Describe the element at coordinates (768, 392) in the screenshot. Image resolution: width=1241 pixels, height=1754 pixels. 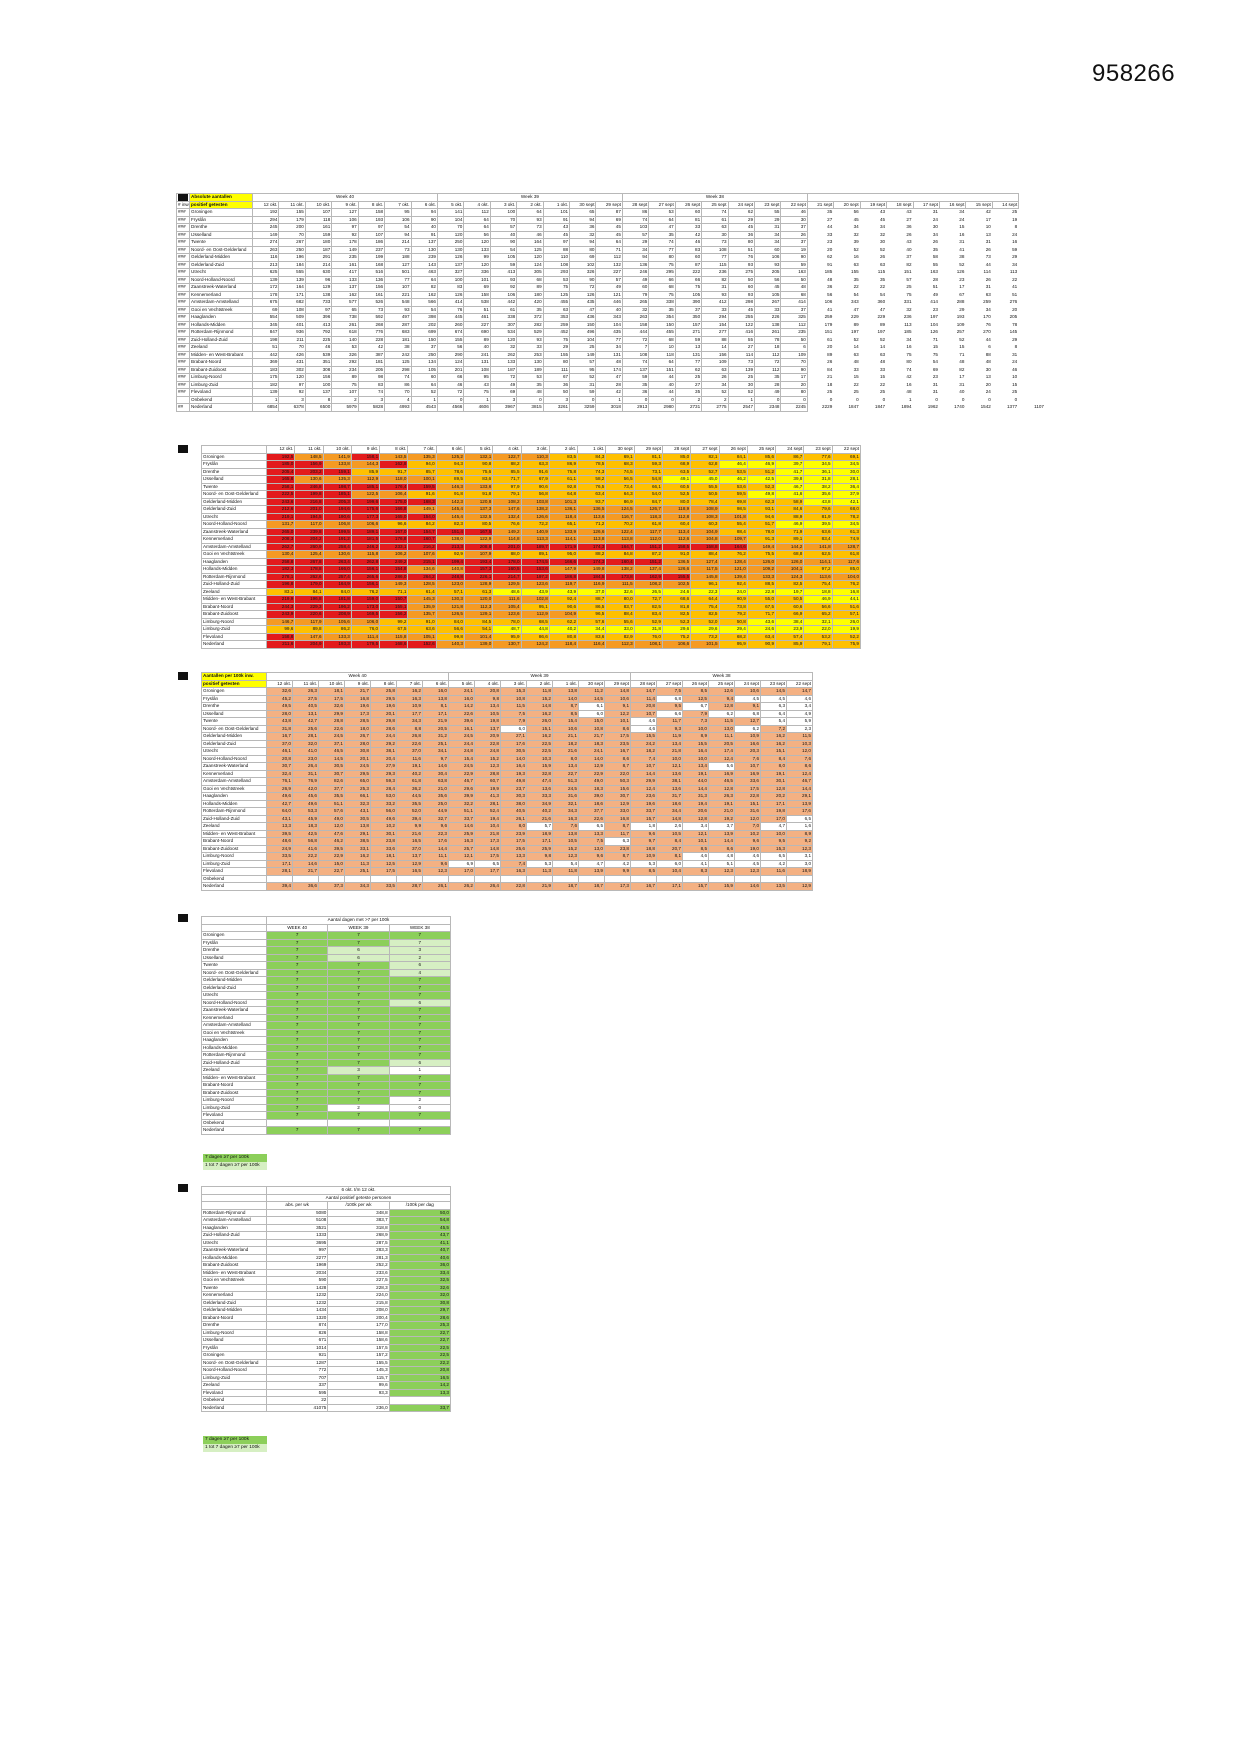
I see `count-cell: 49` at that location.